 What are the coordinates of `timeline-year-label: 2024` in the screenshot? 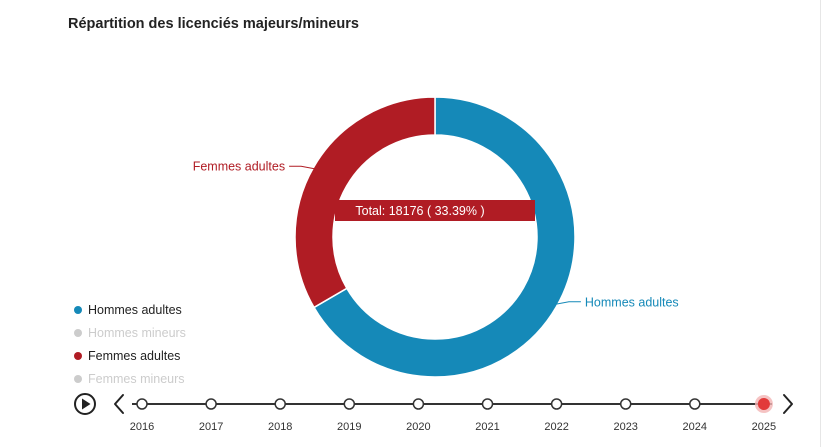 It's located at (695, 427).